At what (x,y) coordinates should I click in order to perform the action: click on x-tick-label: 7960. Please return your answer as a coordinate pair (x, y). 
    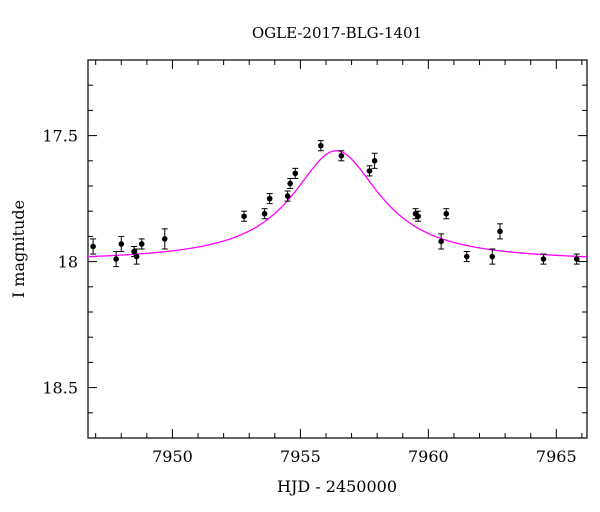
    Looking at the image, I should click on (428, 456).